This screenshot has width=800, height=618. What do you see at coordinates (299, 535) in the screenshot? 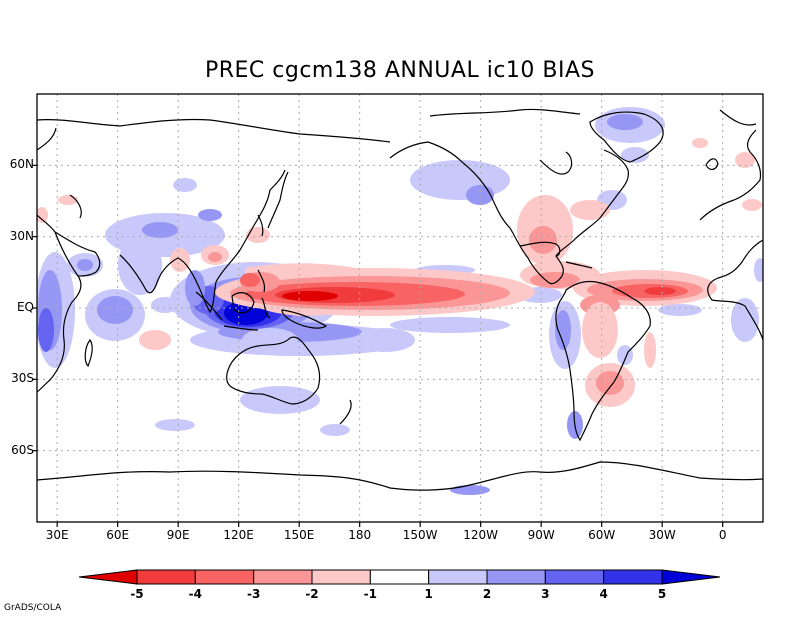
I see `x-tick-label: 150E` at bounding box center [299, 535].